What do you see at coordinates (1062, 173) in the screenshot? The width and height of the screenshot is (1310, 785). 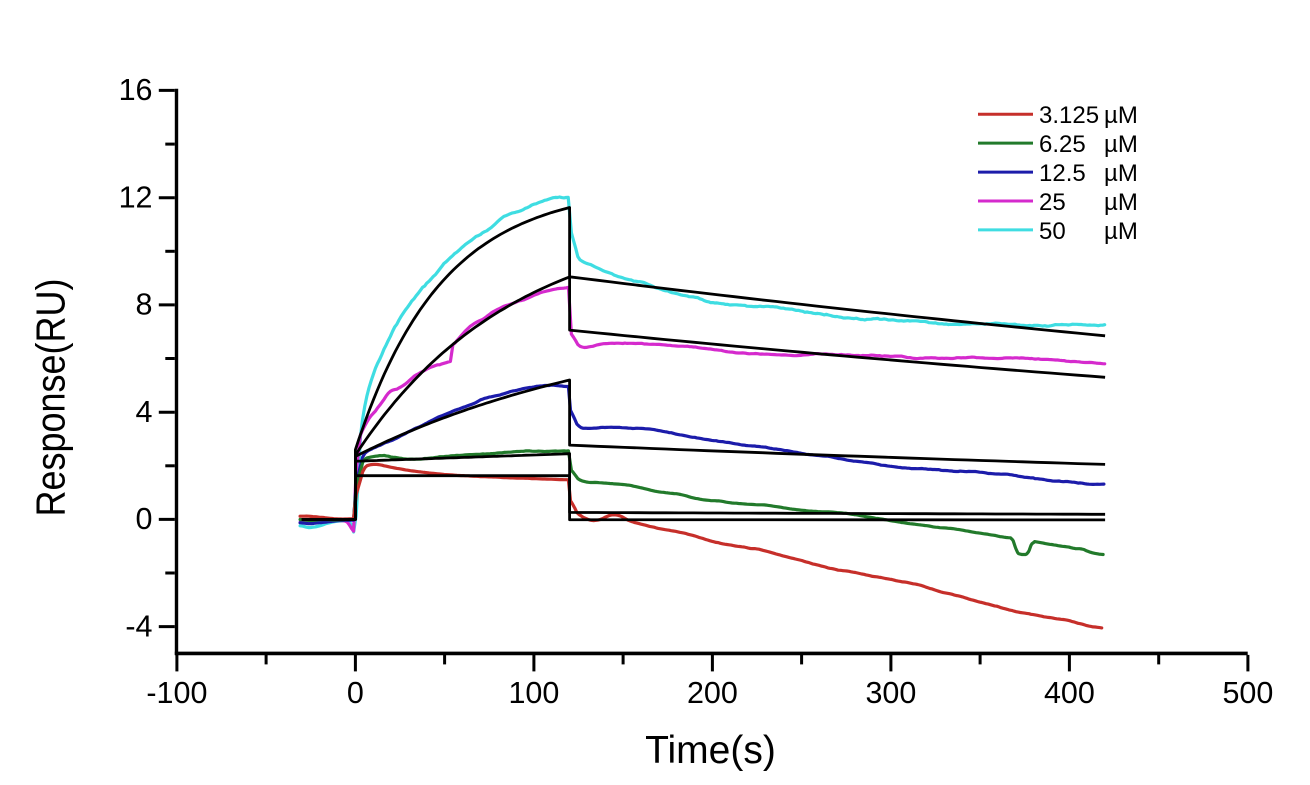 I see `svg-text: 12.5` at bounding box center [1062, 173].